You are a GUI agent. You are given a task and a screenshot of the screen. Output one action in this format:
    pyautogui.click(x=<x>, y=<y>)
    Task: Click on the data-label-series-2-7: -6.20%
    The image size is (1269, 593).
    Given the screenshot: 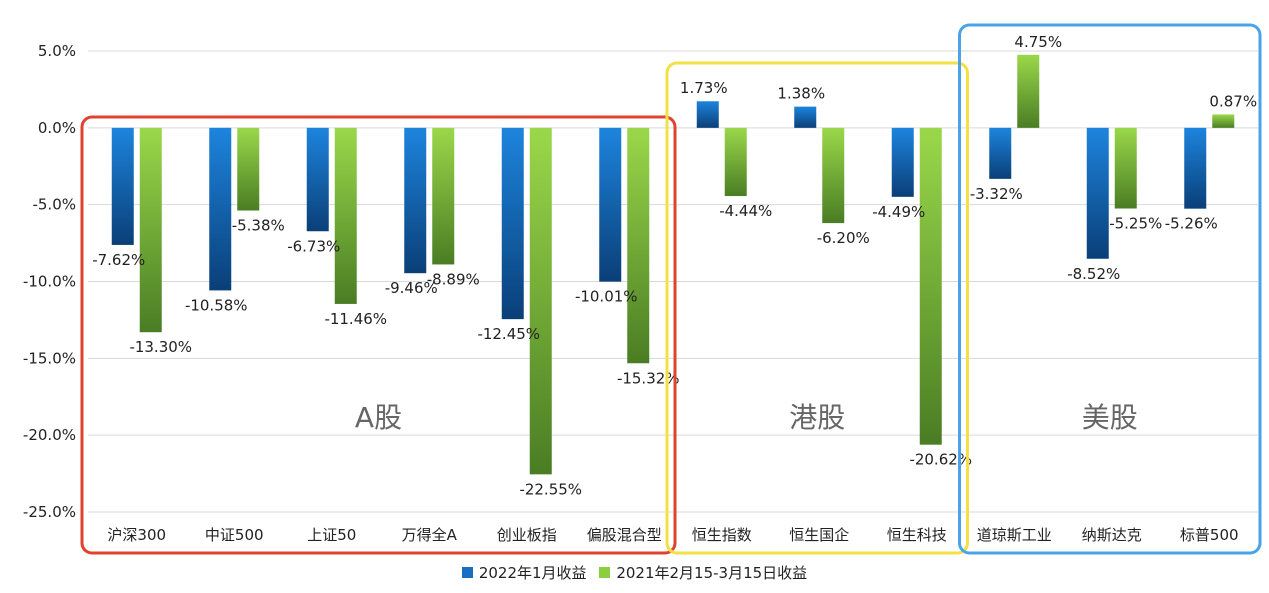 What is the action you would take?
    pyautogui.click(x=843, y=238)
    